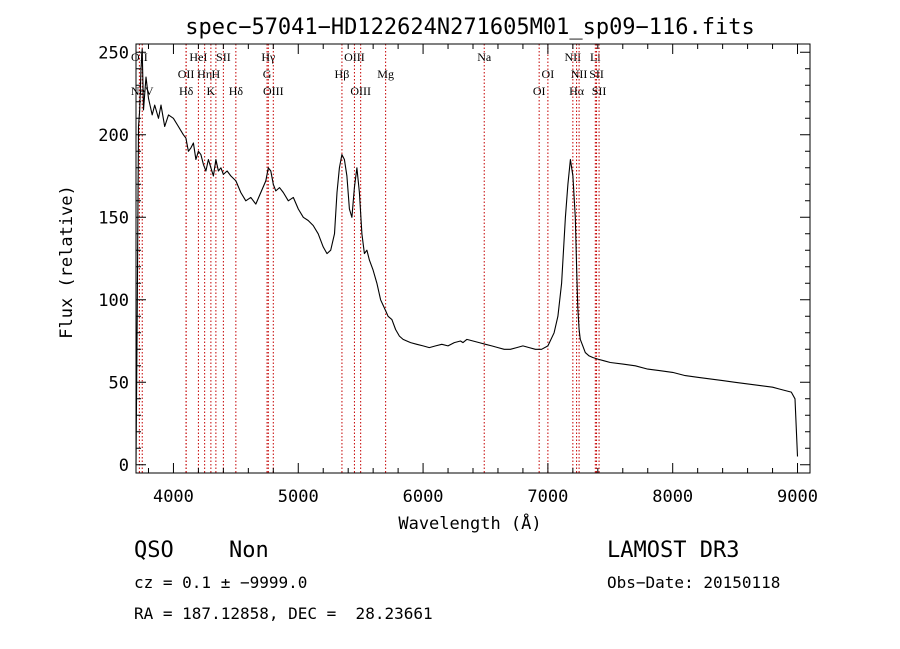  Describe the element at coordinates (113, 218) in the screenshot. I see `y-tick-label: 150` at that location.